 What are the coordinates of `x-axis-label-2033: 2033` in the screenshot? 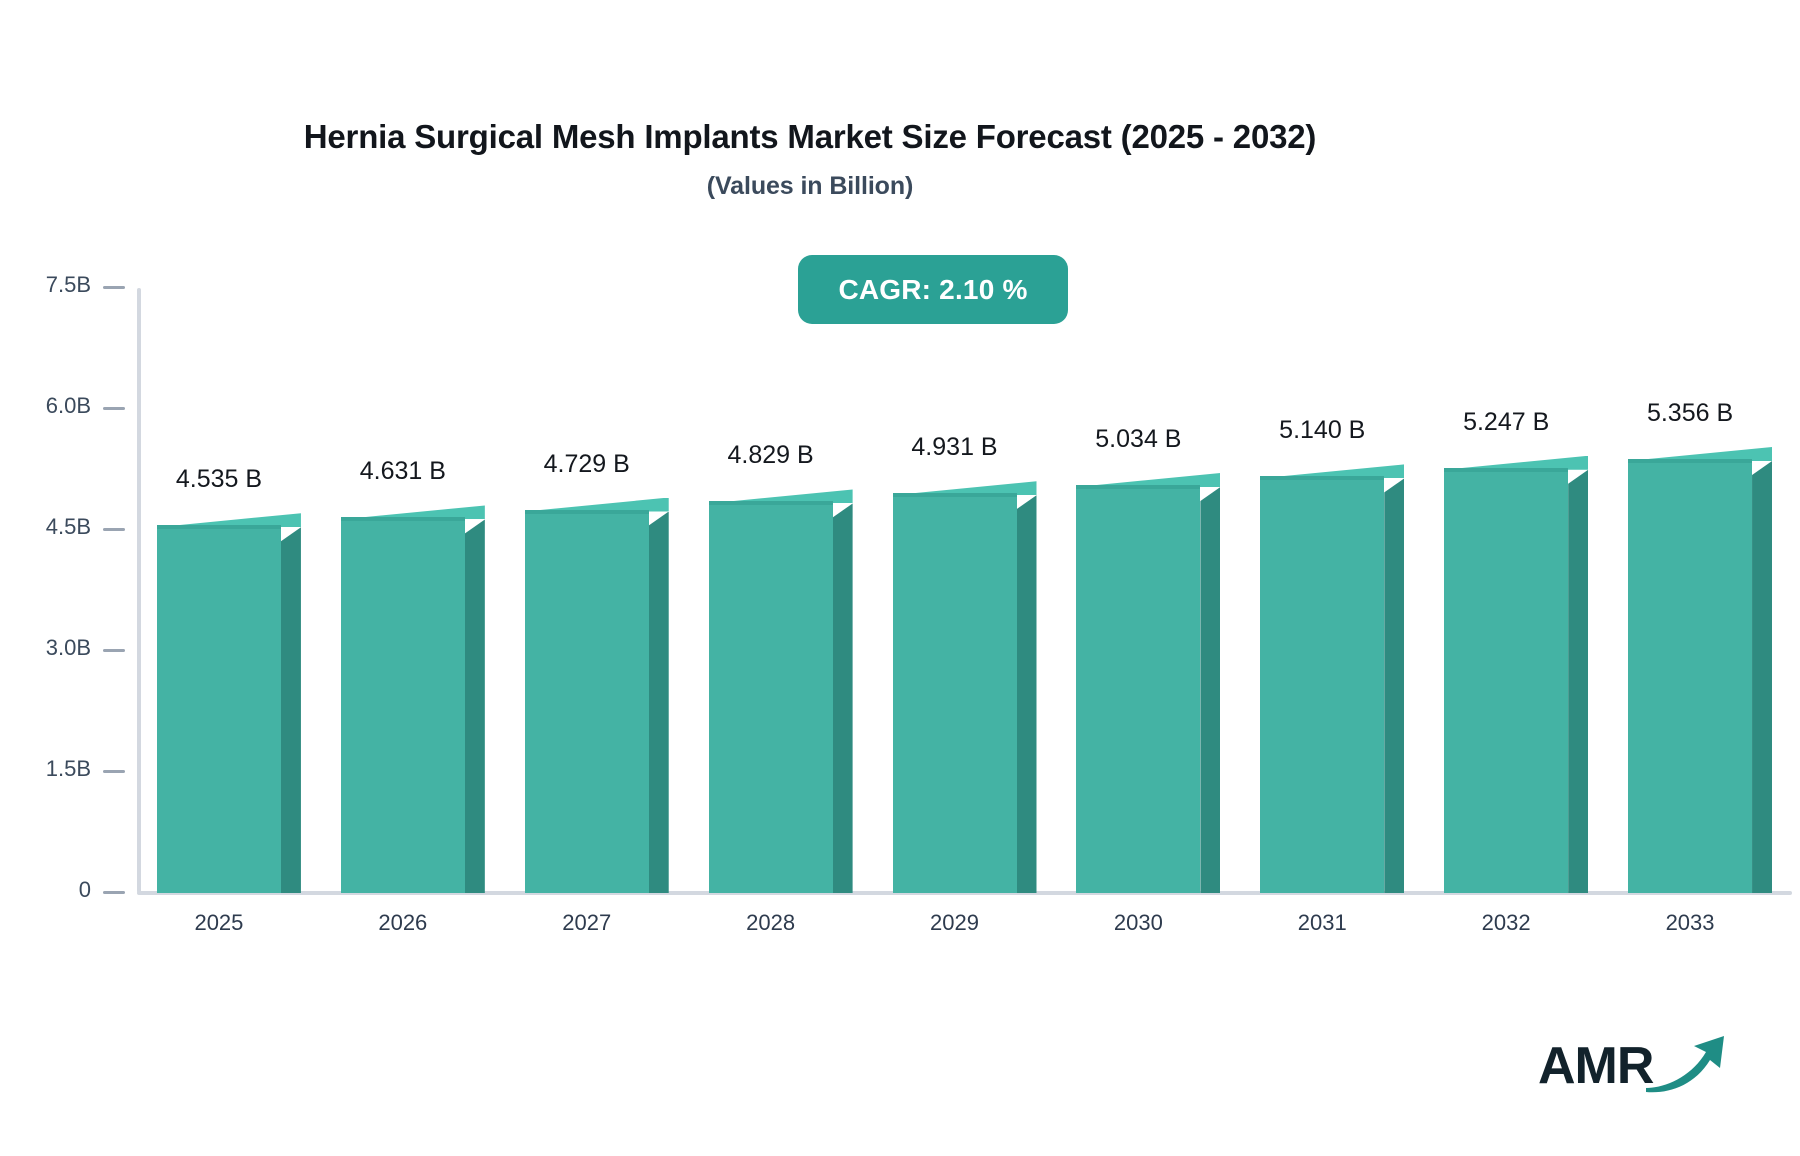 It's located at (1690, 922).